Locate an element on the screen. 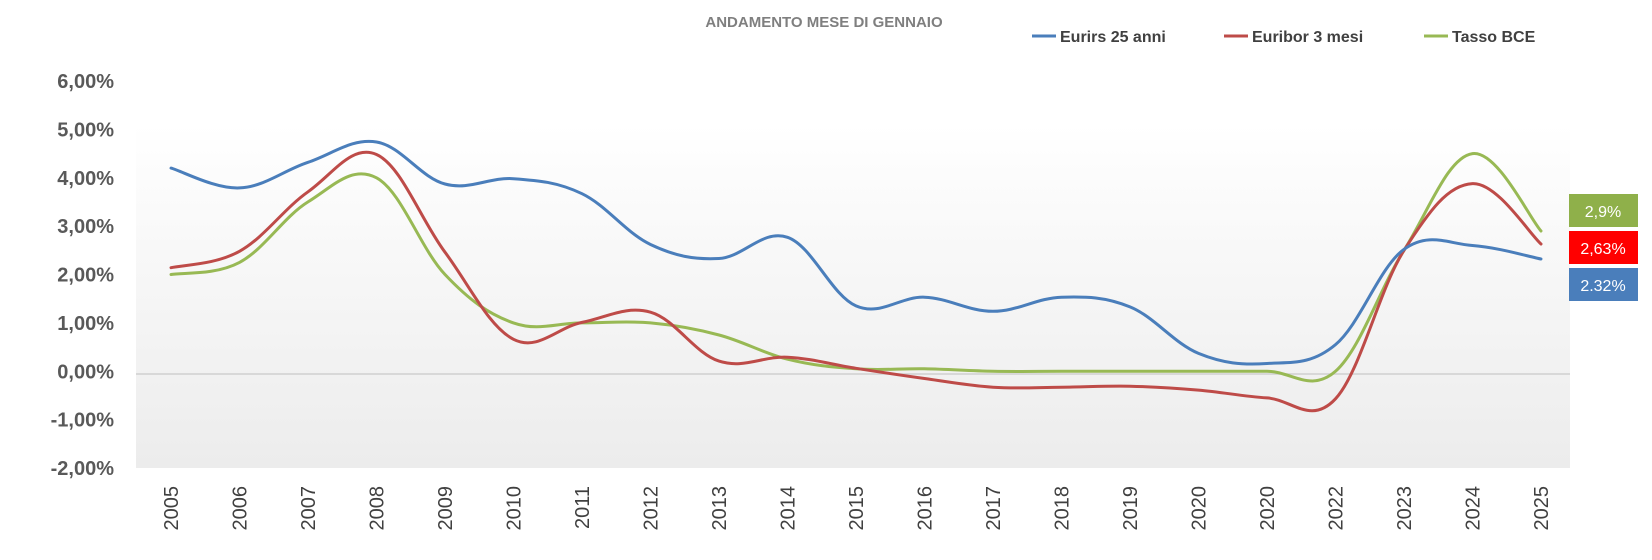  y-tick-label: 6,00% is located at coordinates (85, 82).